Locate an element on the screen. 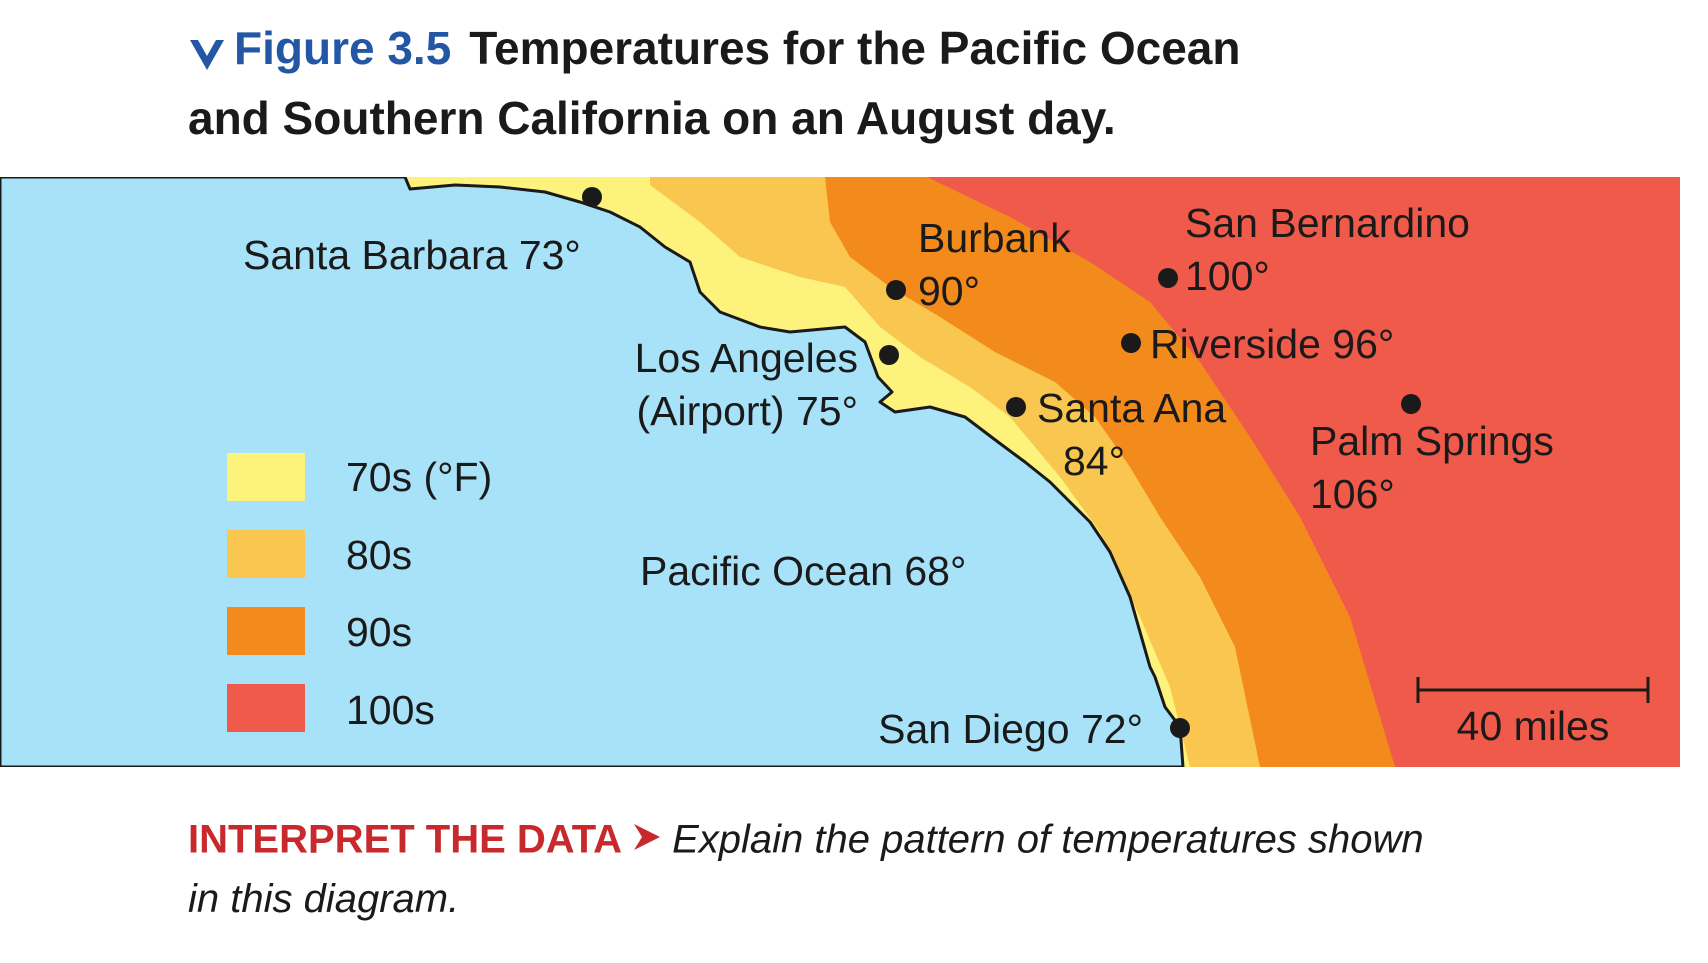  label-los-angeles-name: Los Angeles is located at coordinates (746, 358).